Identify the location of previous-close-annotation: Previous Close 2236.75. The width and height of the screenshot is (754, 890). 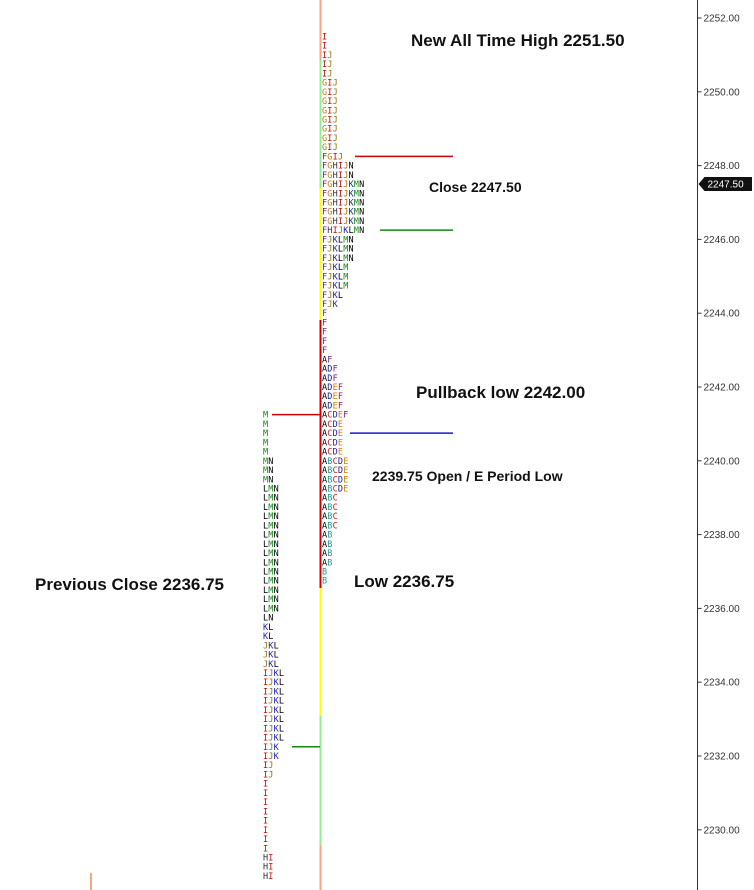
(129, 584).